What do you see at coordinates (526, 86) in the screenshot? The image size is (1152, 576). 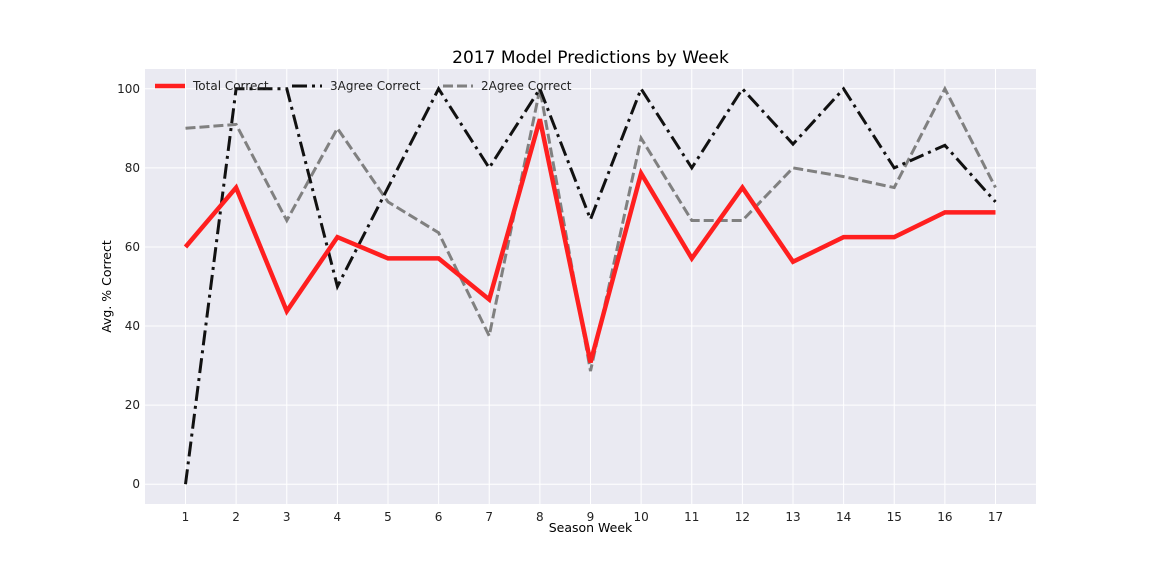 I see `legend-label: 2Agree Correct` at bounding box center [526, 86].